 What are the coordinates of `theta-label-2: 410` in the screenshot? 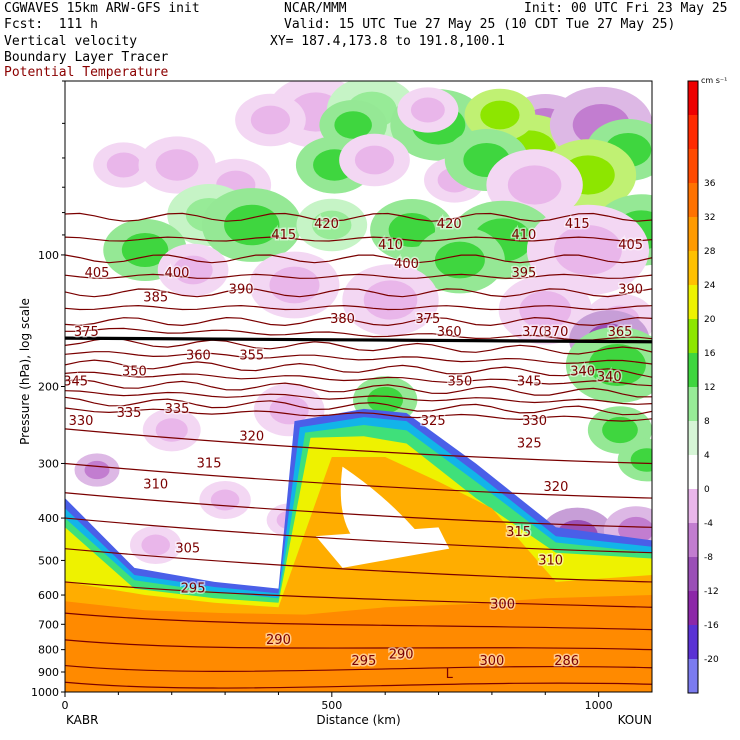 It's located at (390, 245).